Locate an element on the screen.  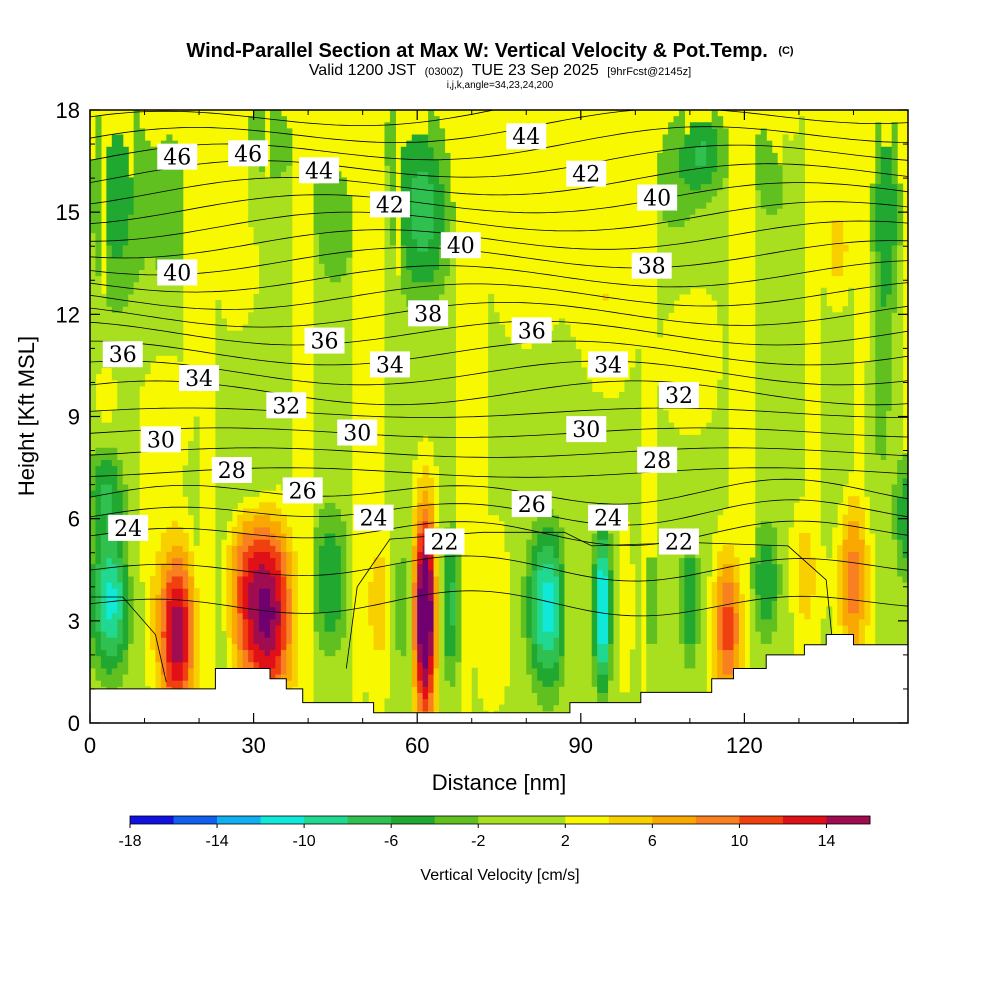
theta-label-text: 46 is located at coordinates (248, 154).